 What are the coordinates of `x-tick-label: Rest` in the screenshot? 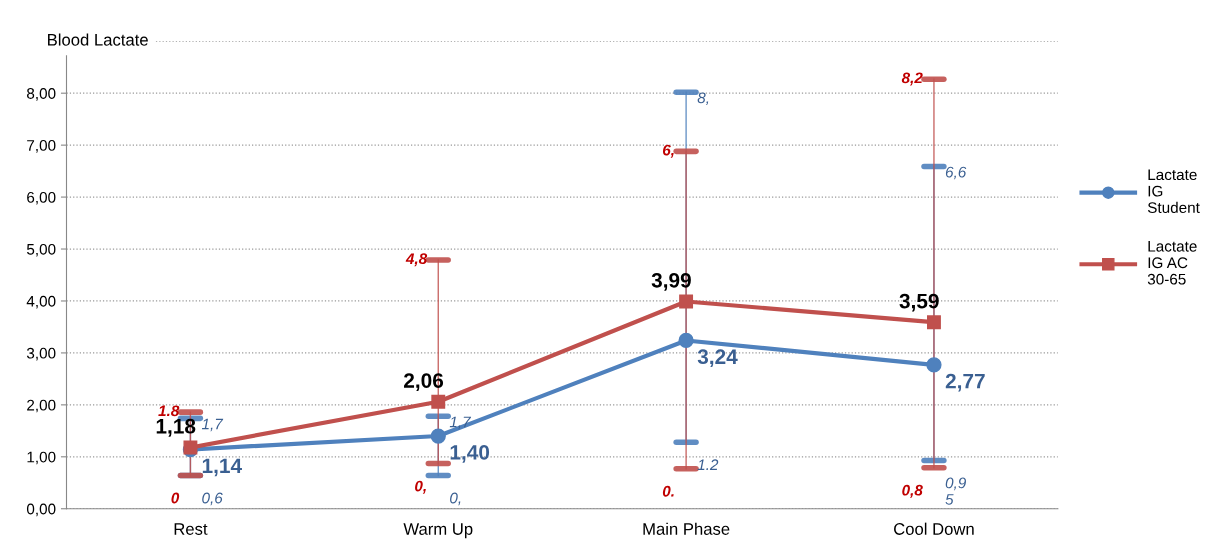 It's located at (191, 529).